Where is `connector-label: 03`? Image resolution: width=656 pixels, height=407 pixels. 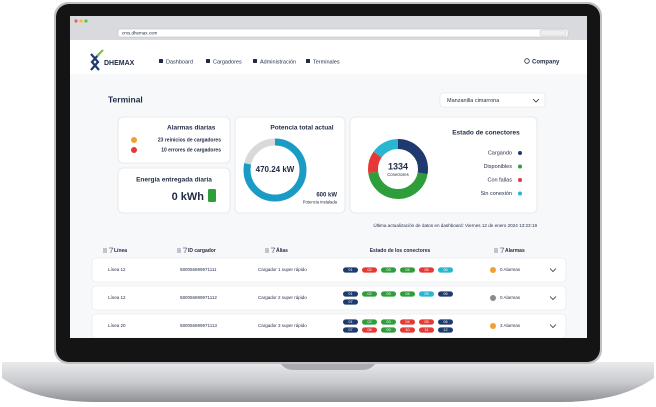
connector-label: 03 is located at coordinates (388, 270).